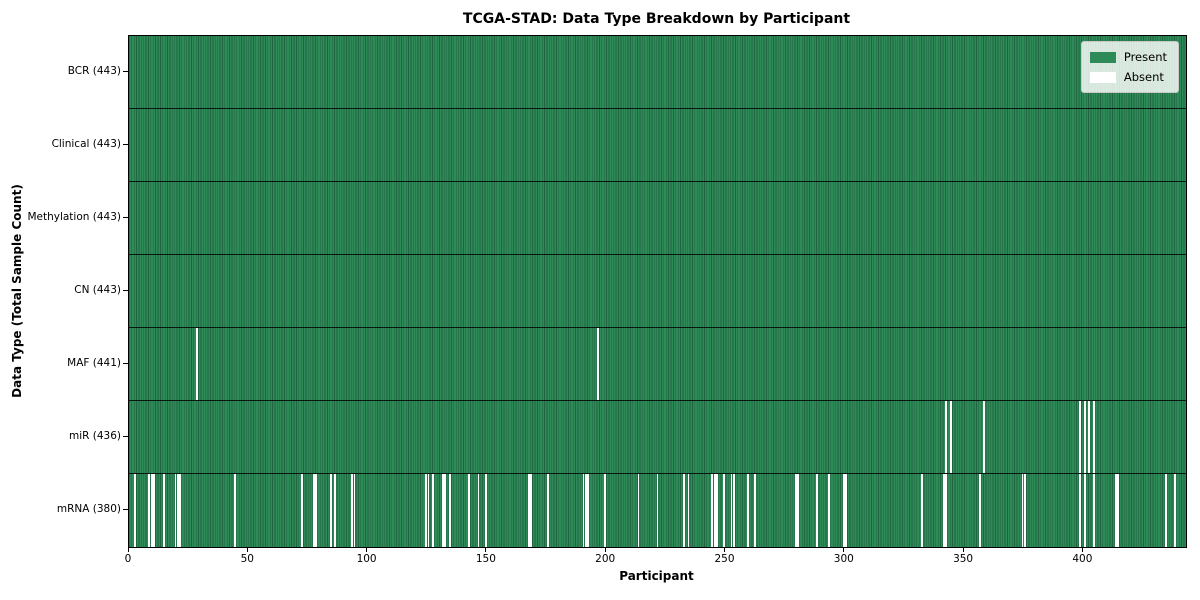  I want to click on heatmap-row-mrna, so click(657, 510).